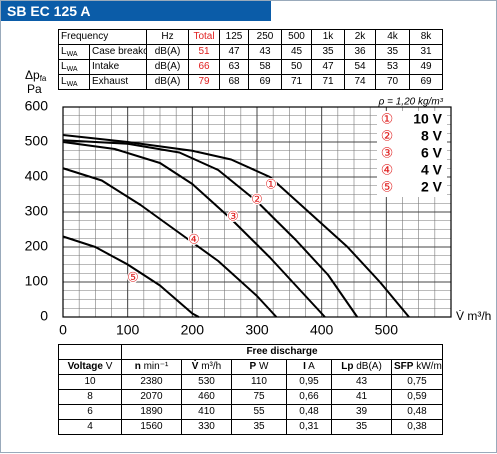  Describe the element at coordinates (432, 187) in the screenshot. I see `legend-label: 2 V` at that location.